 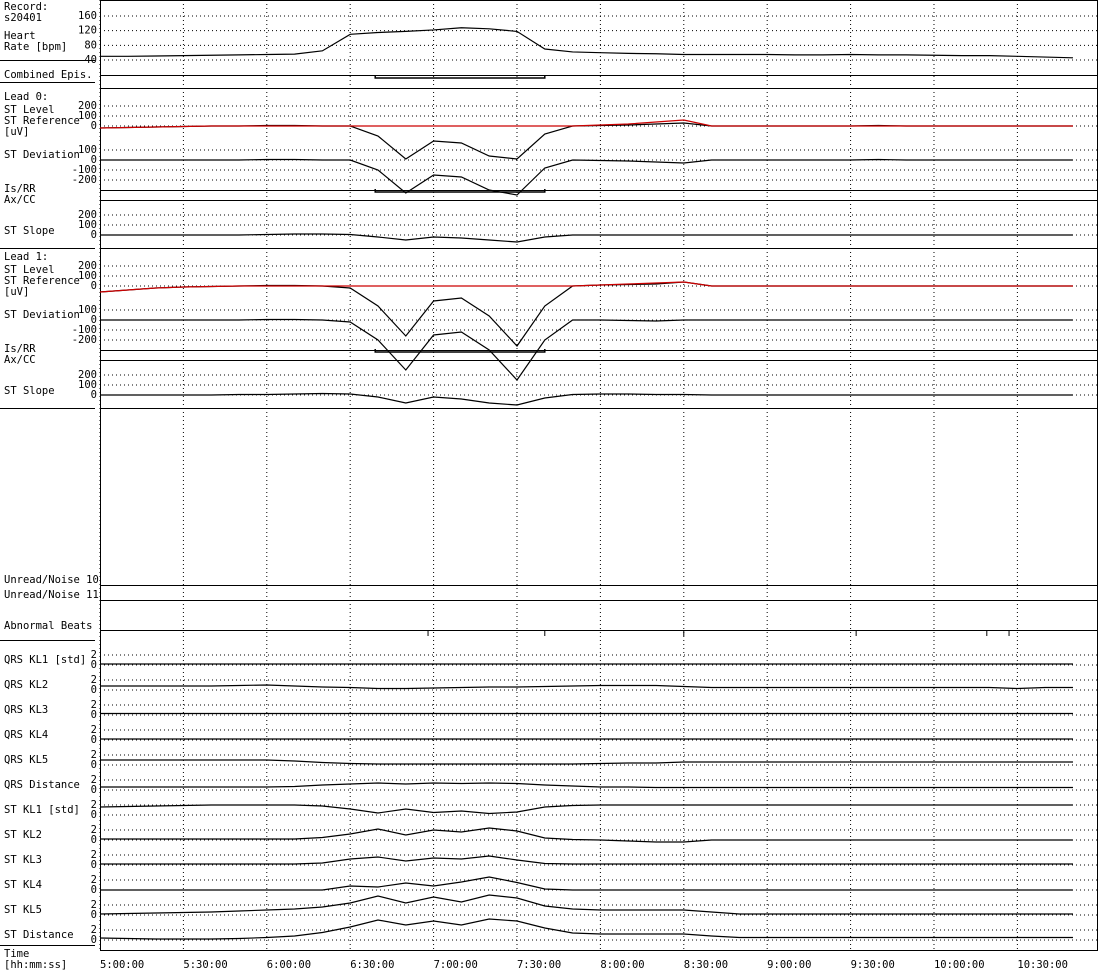 I want to click on x-tick-label: 6:00:00, so click(x=289, y=964).